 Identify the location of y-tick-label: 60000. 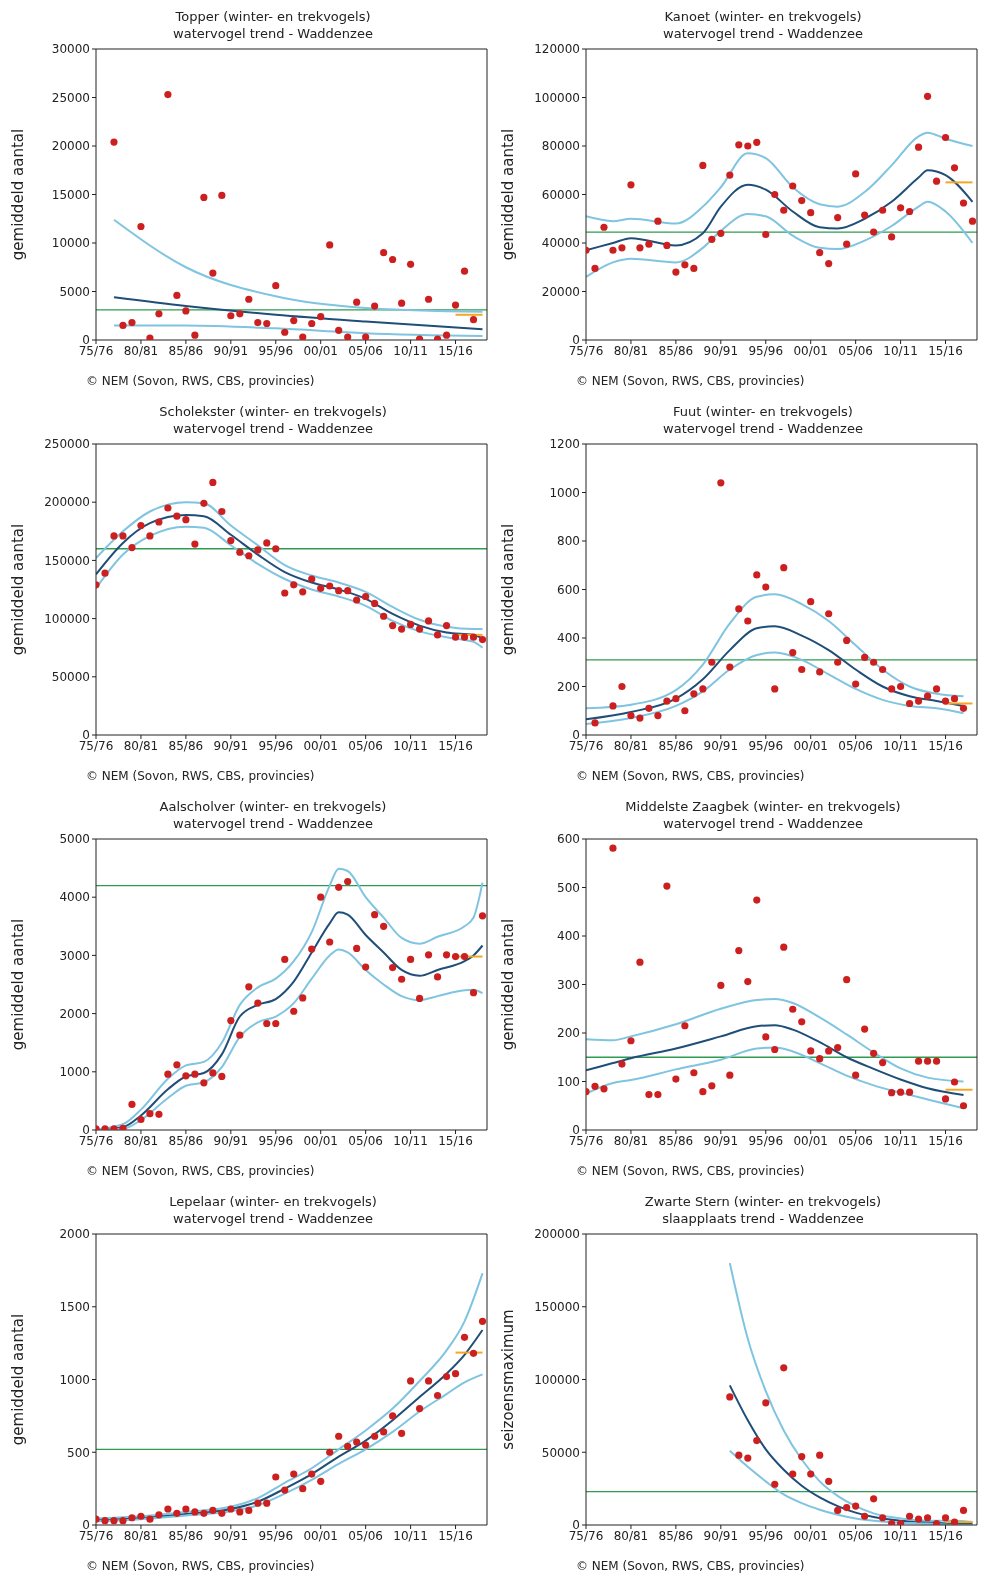
(560, 194).